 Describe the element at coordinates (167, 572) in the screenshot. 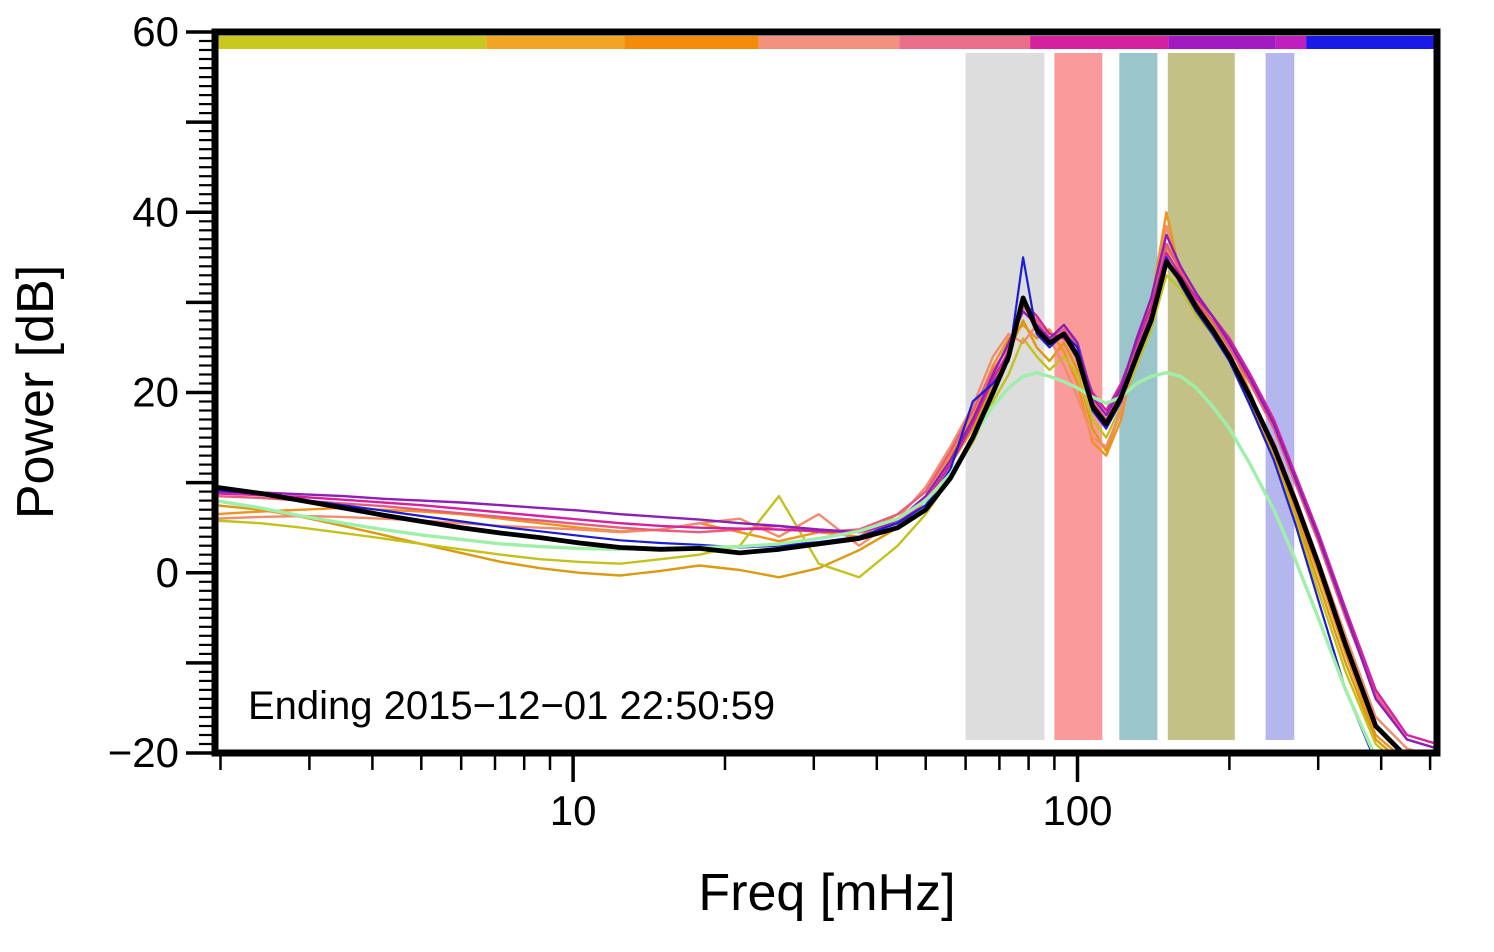

I see `y-tick-label: 0` at that location.